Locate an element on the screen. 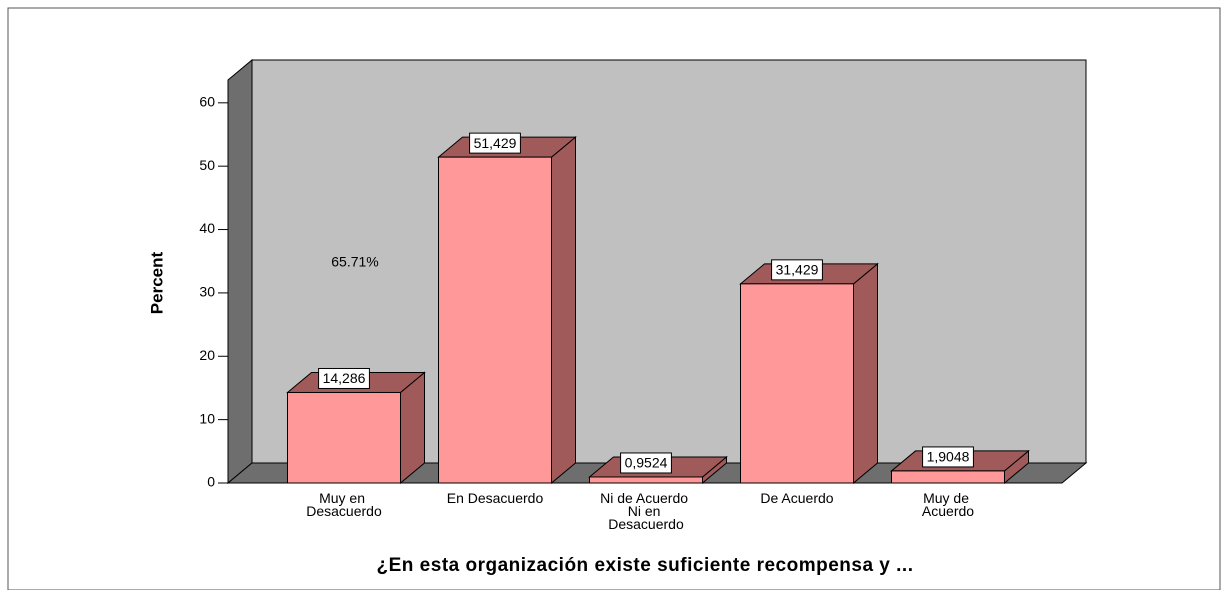 This screenshot has height=595, width=1221. y-tick-label: 40 is located at coordinates (207, 228).